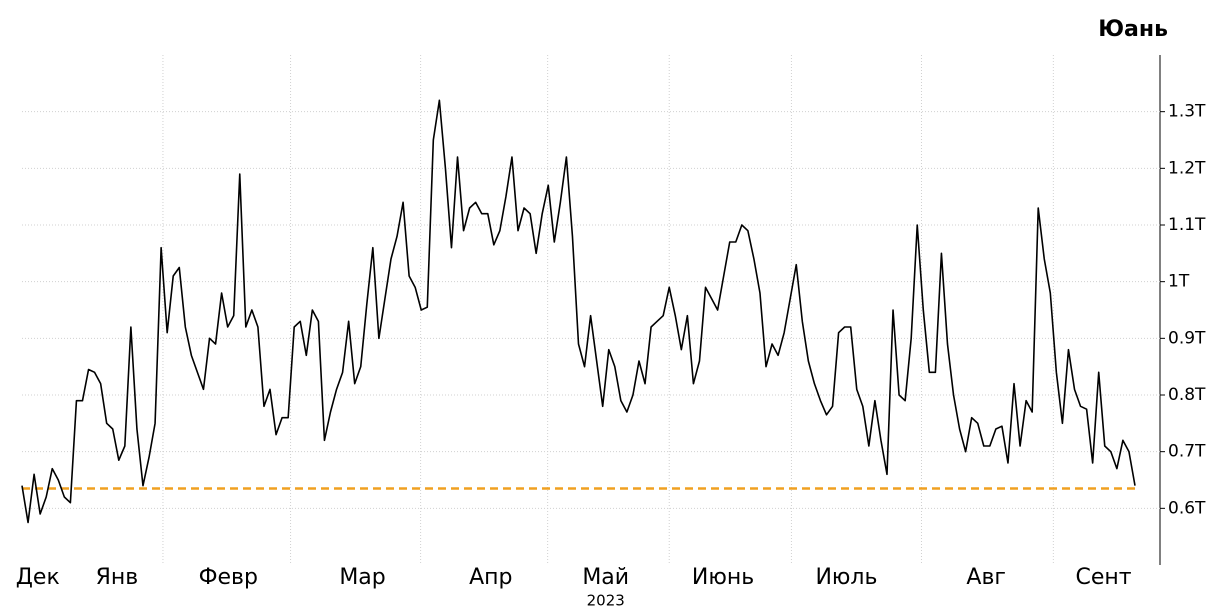 The image size is (1215, 608). Describe the element at coordinates (723, 577) in the screenshot. I see `x-tick-label: Июнь` at that location.